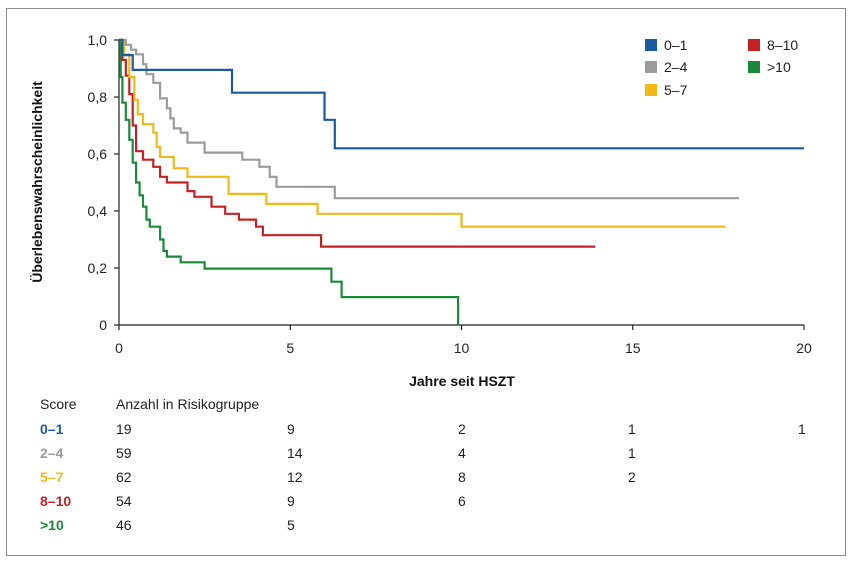 The height and width of the screenshot is (568, 854). Describe the element at coordinates (52, 477) in the screenshot. I see `risk-score-label: 5–7` at that location.